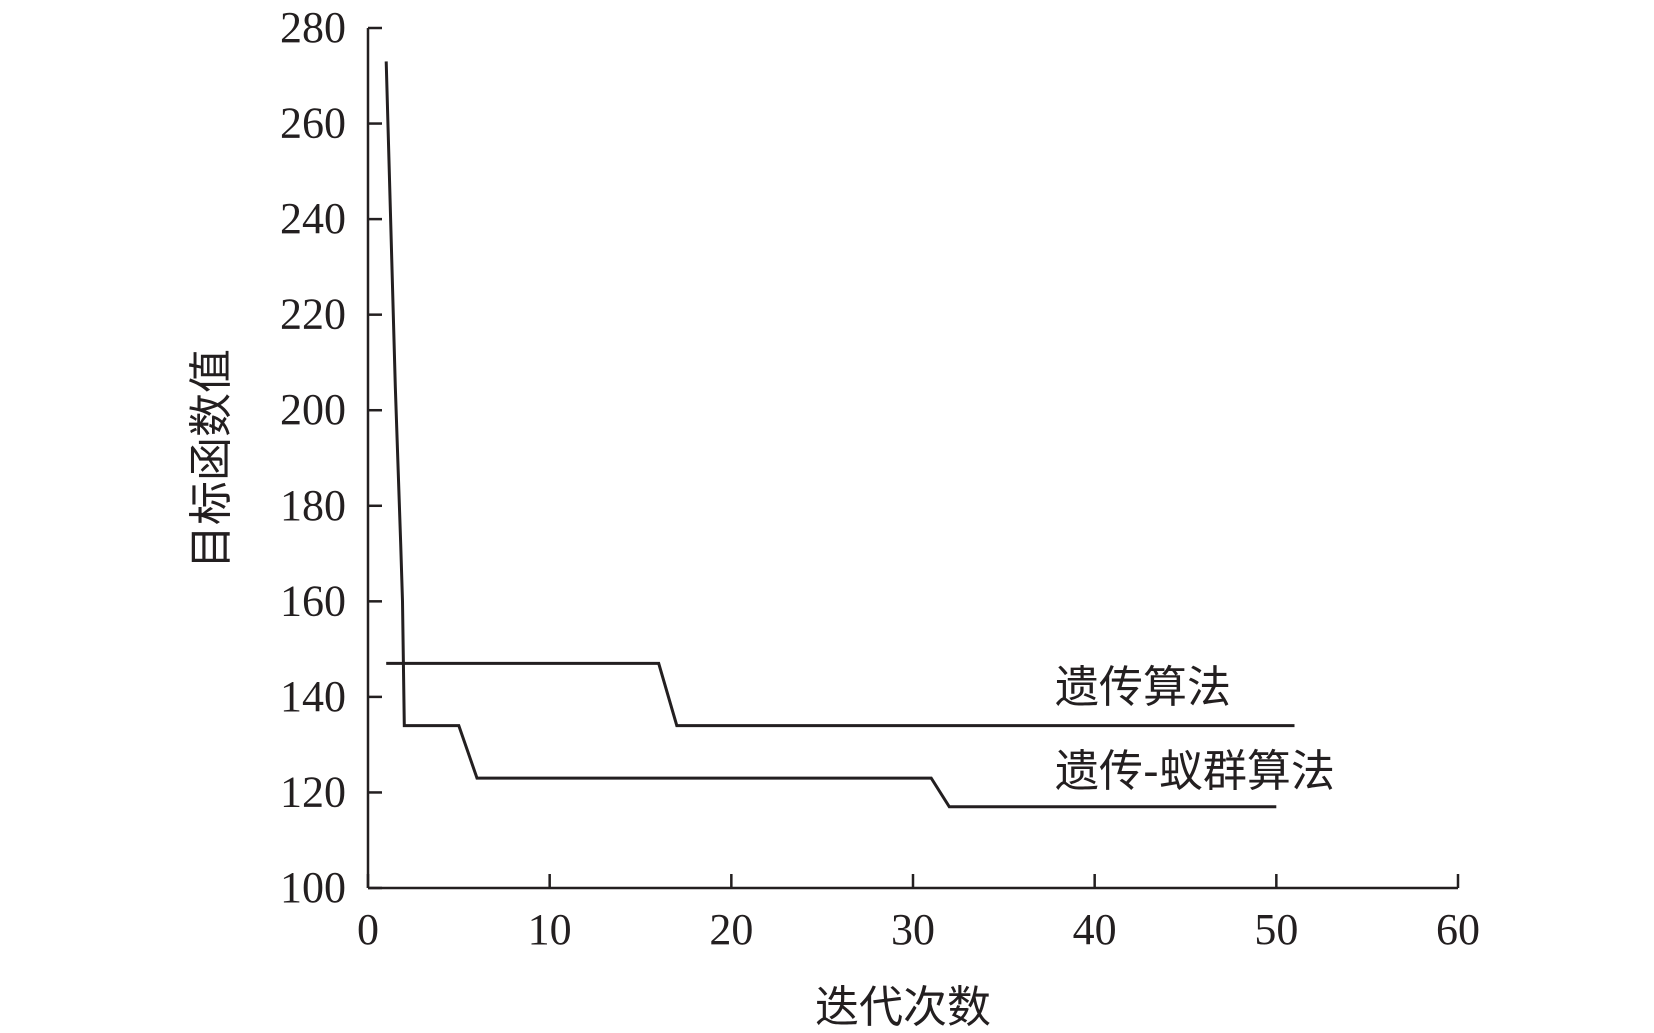 Image resolution: width=1654 pixels, height=1033 pixels. I want to click on x-axis-title: 迭代次数, so click(903, 1007).